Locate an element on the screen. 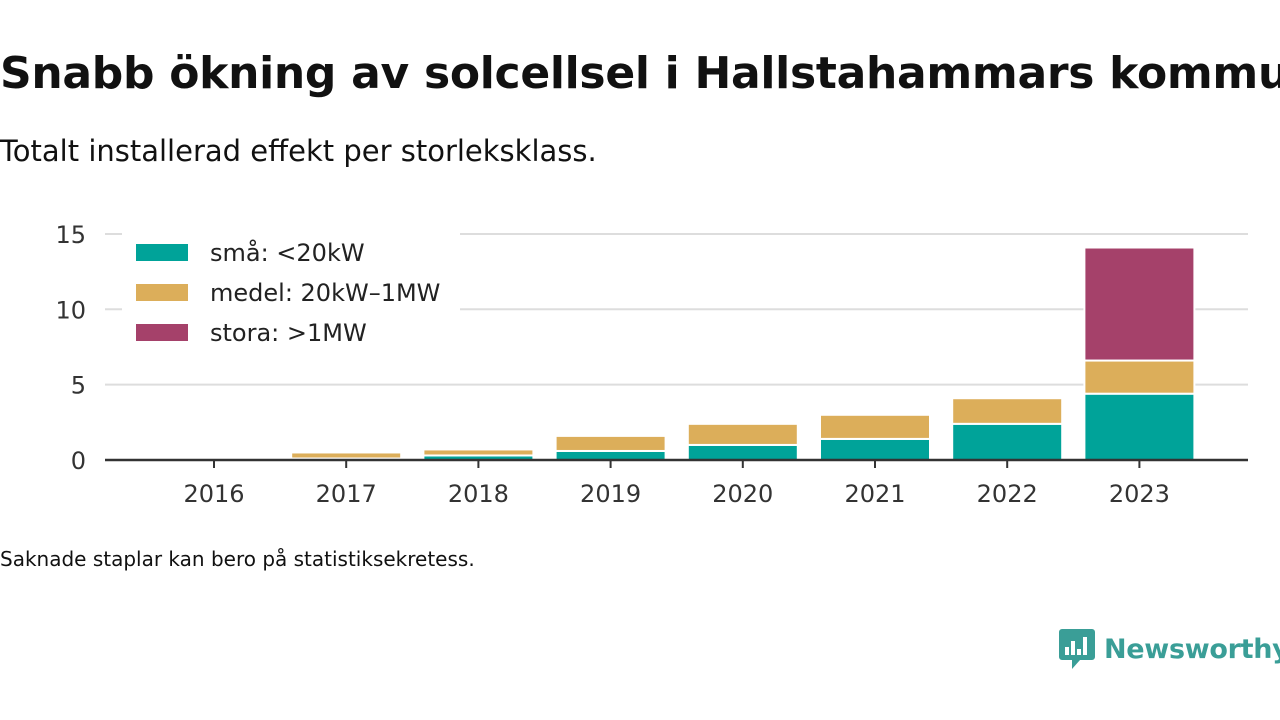 This screenshot has height=720, width=1280. y-tick-label: 10 is located at coordinates (70, 310).